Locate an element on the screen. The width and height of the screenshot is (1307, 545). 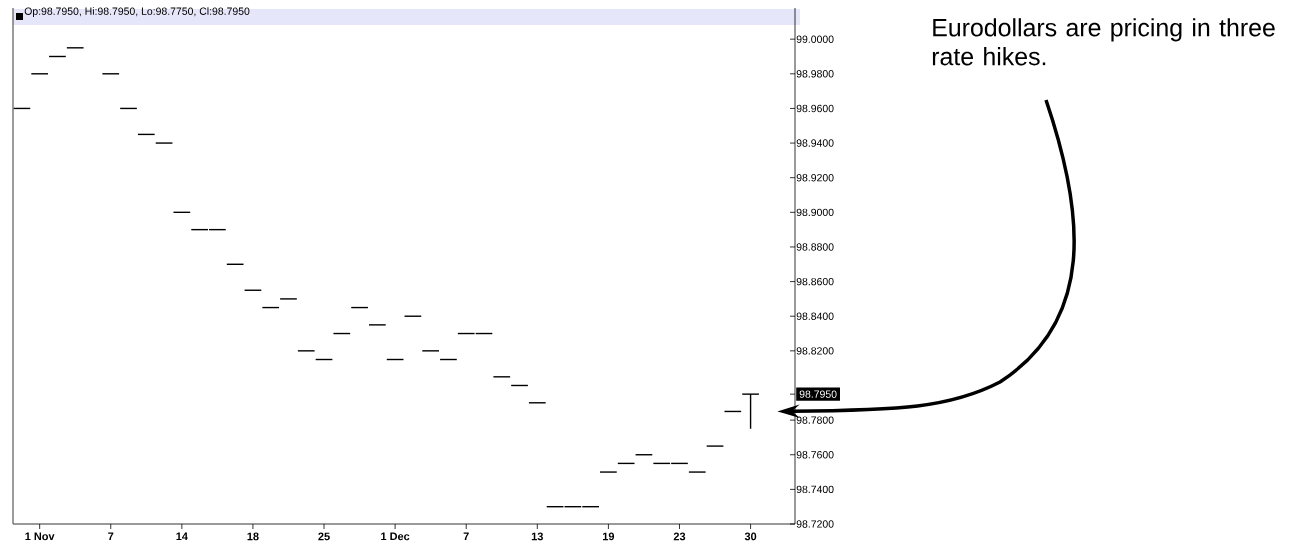
y-tick-label: 98.9200 is located at coordinates (815, 178).